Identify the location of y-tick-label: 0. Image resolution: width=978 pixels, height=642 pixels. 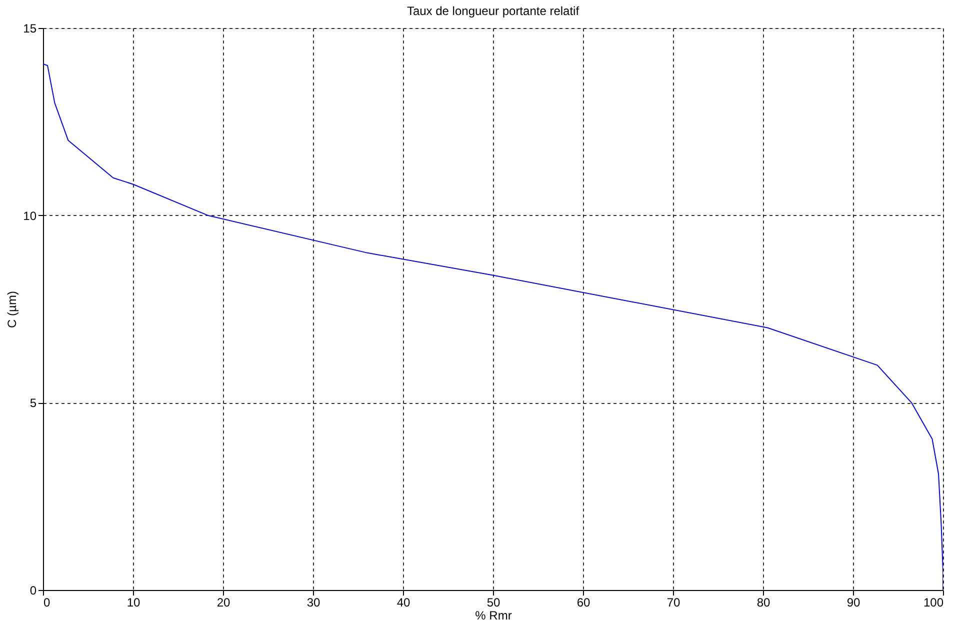
(33, 591).